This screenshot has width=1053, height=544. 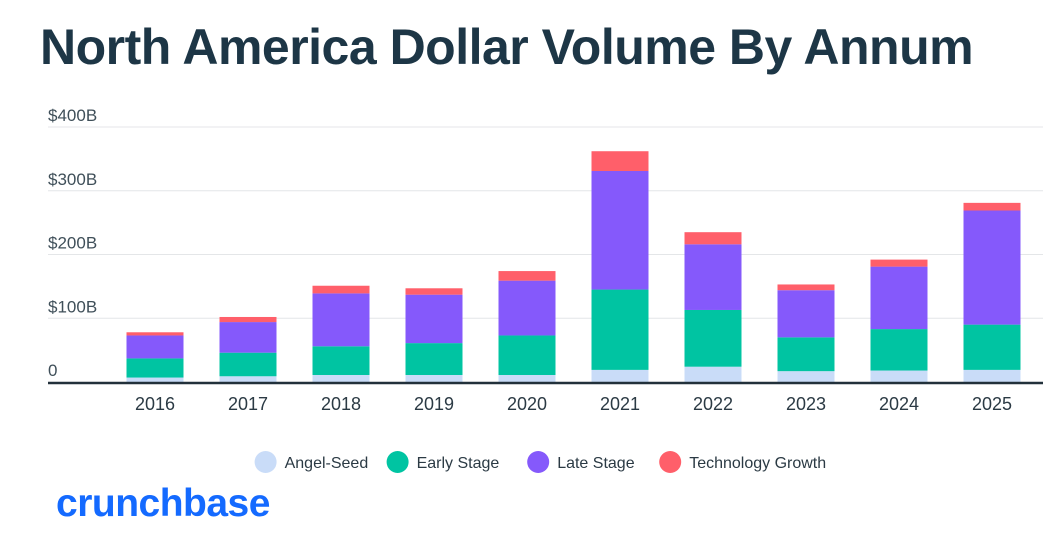 I want to click on legend-swatch-angel-seed, so click(x=265, y=462).